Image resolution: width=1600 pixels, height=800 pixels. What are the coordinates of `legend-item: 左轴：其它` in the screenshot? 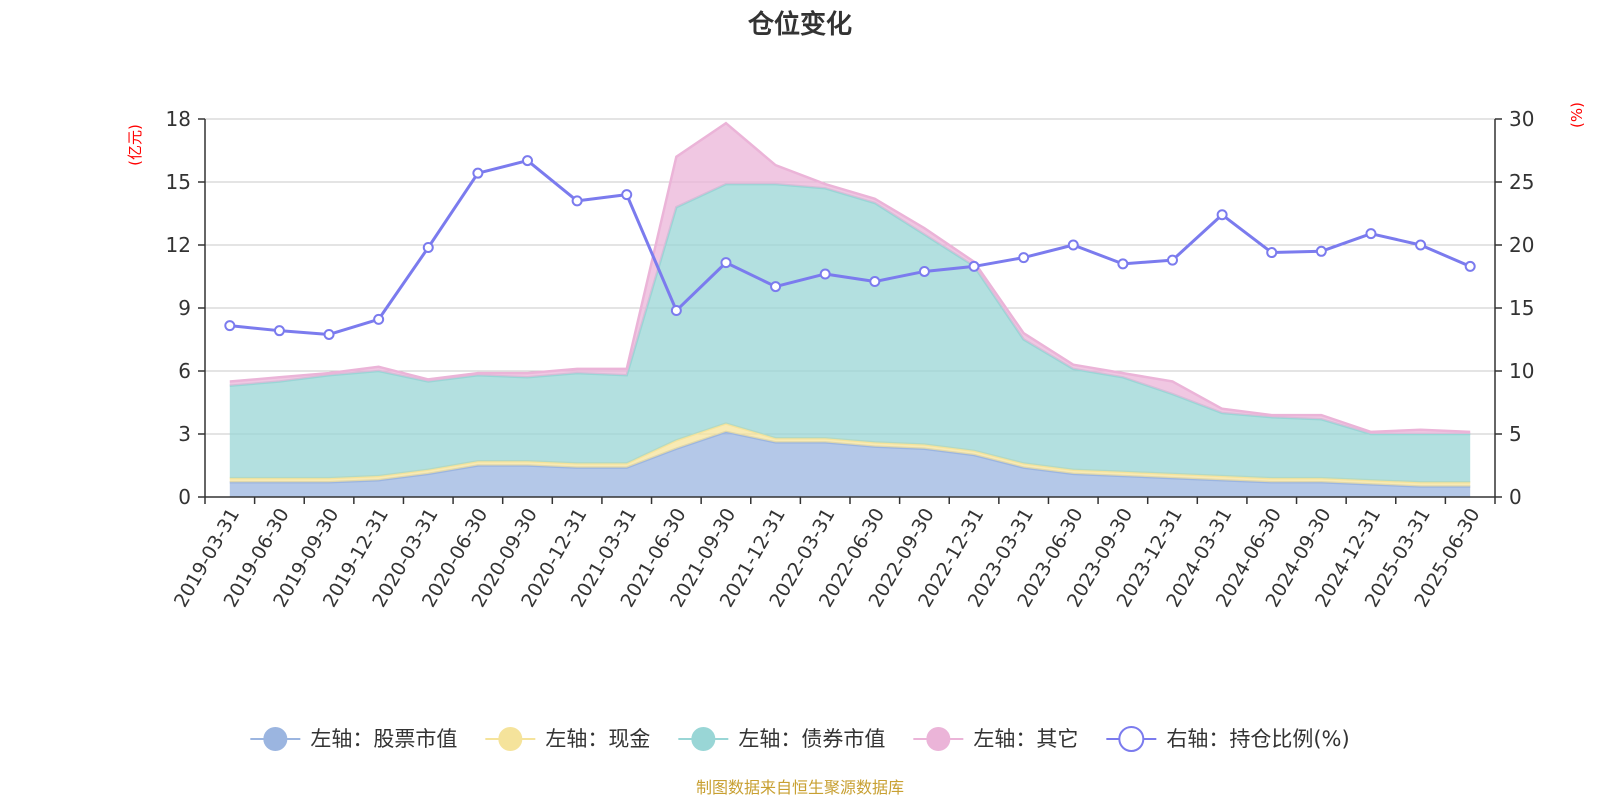 It's located at (995, 739).